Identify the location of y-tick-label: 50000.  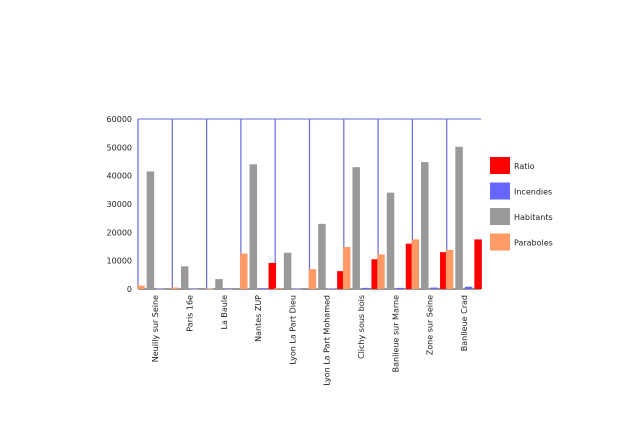
(119, 147).